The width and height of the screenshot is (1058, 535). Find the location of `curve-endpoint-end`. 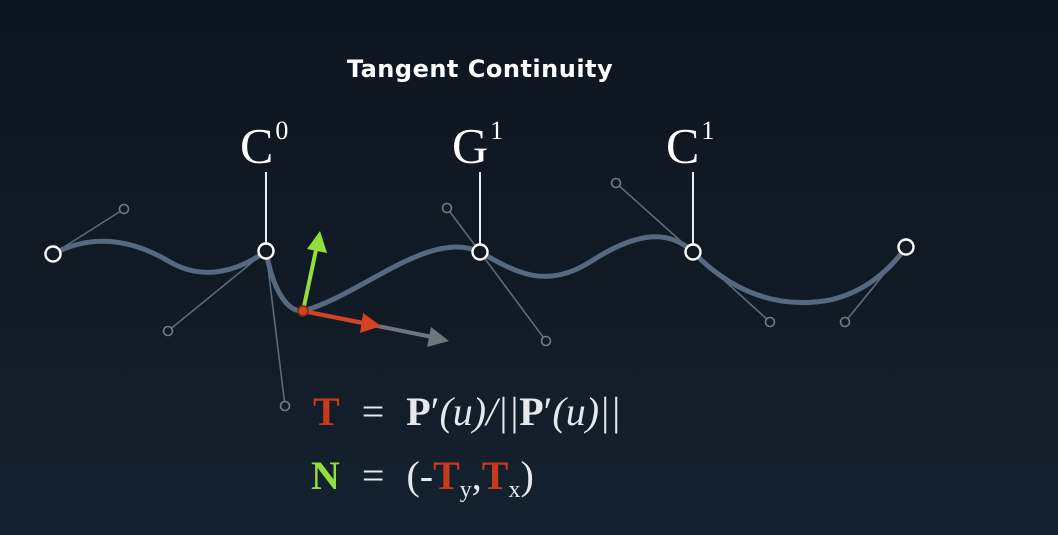

curve-endpoint-end is located at coordinates (906, 247).